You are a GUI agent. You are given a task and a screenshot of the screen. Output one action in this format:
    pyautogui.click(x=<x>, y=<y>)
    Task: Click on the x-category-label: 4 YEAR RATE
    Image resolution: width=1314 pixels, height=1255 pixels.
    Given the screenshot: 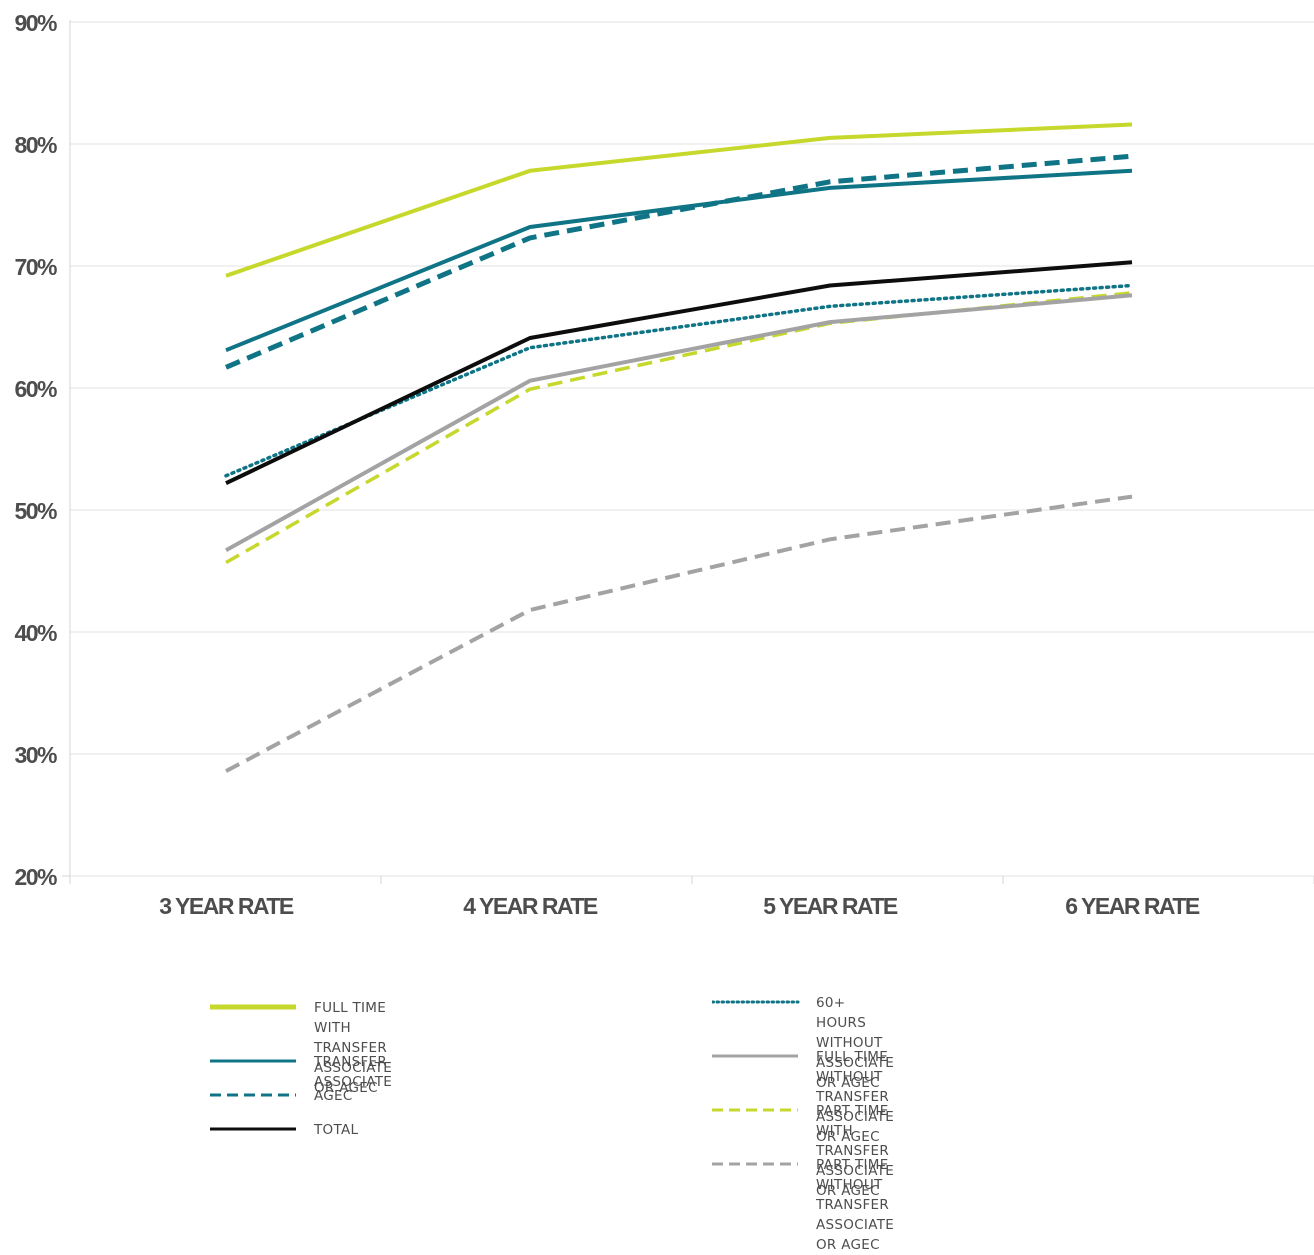 What is the action you would take?
    pyautogui.click(x=530, y=906)
    